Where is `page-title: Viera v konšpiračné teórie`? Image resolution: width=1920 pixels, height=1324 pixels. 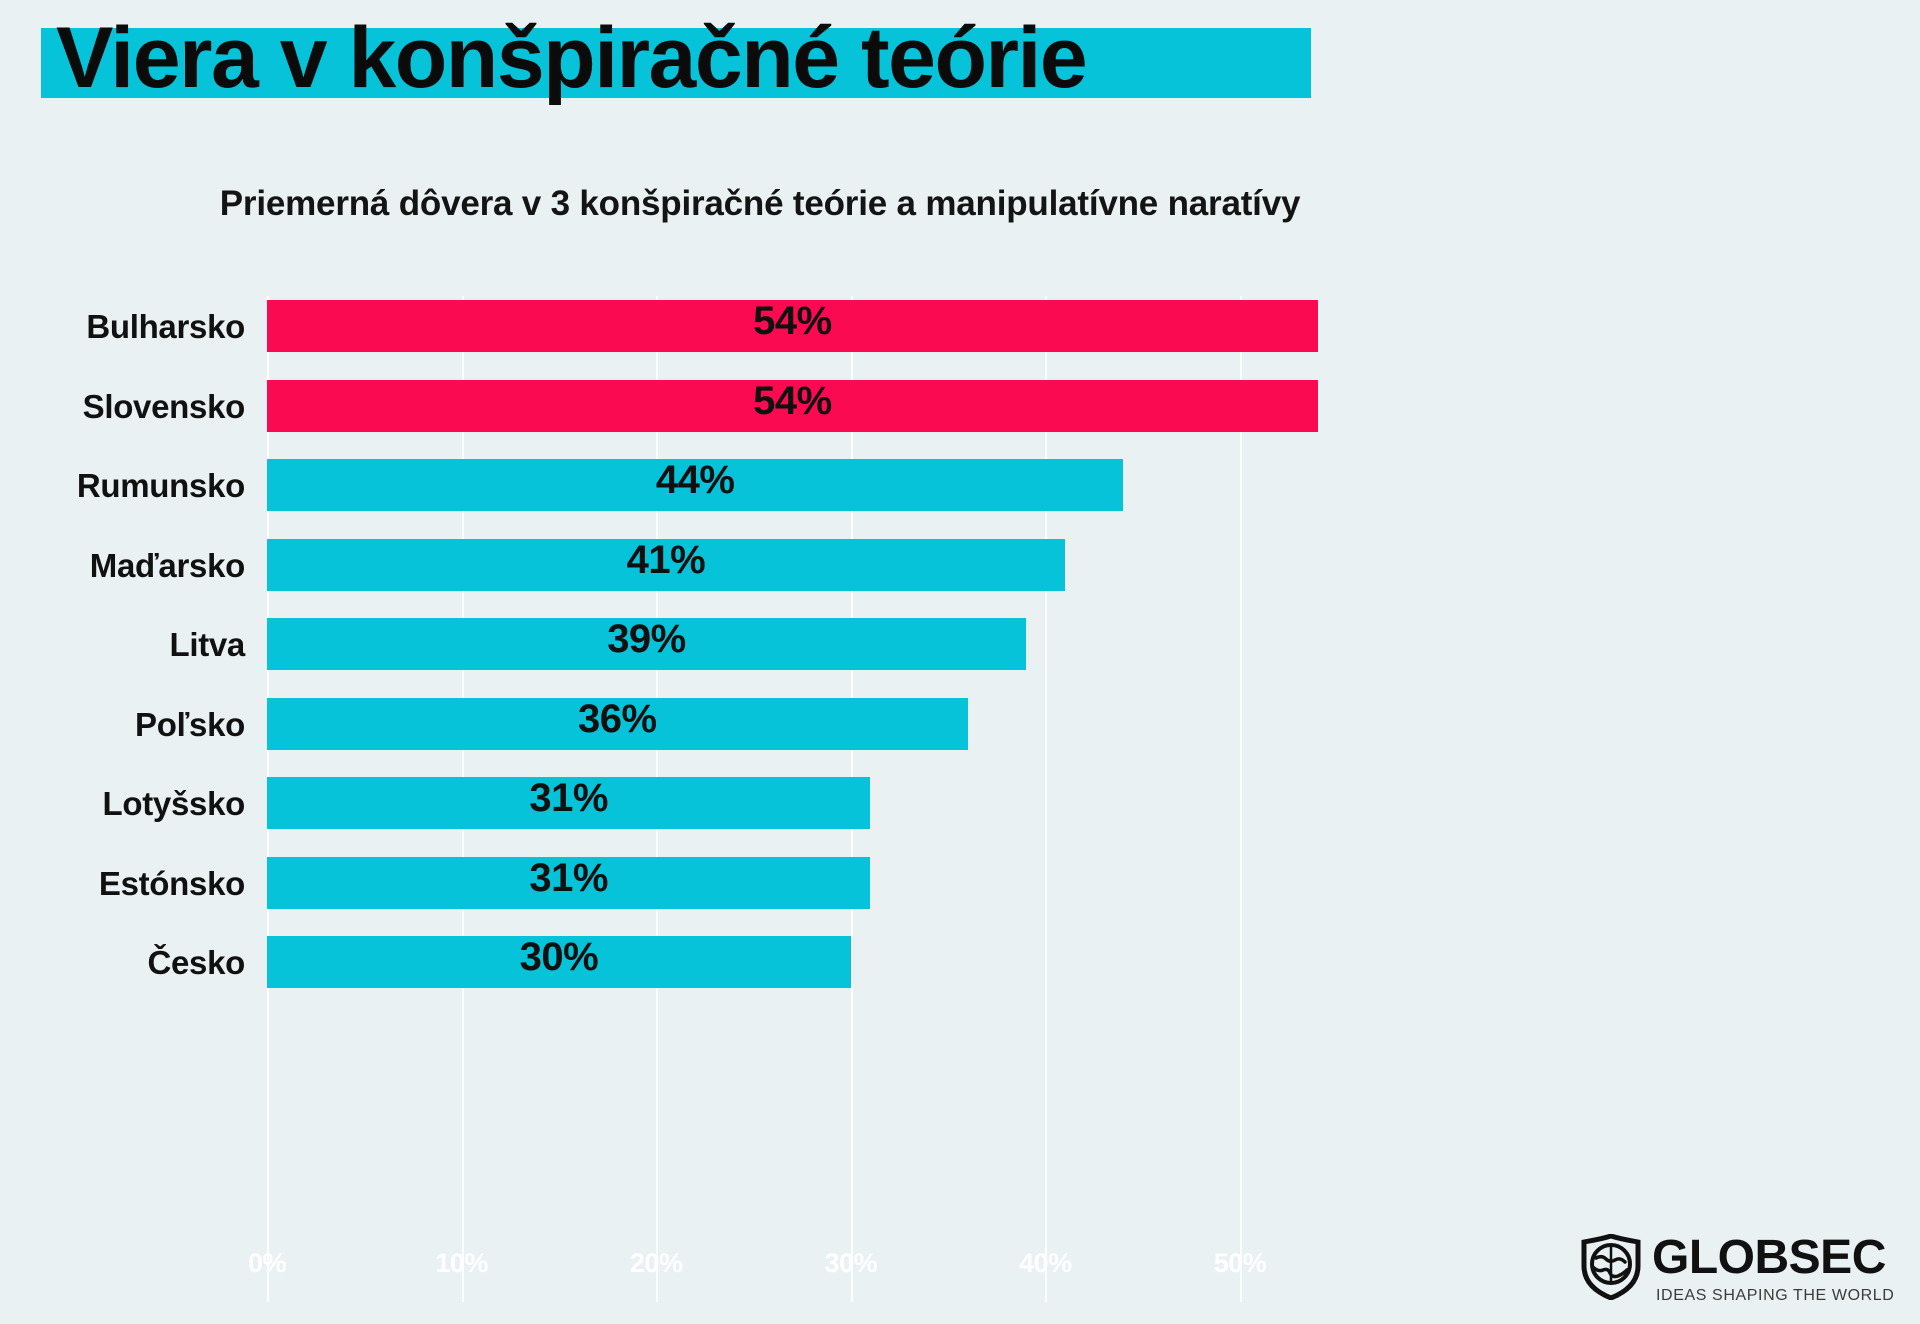 page-title: Viera v konšpiračné teórie is located at coordinates (572, 58).